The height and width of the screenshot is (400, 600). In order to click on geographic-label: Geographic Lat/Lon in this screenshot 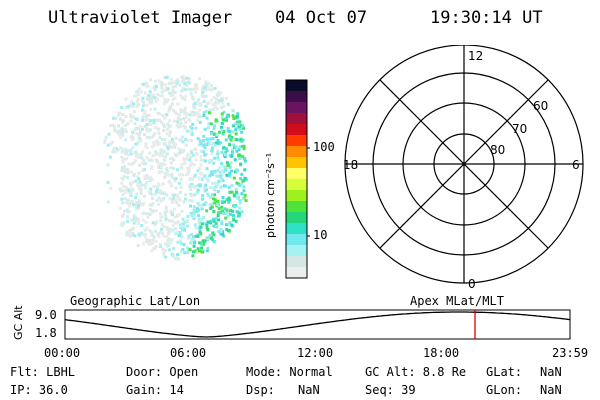, I will do `click(135, 301)`.